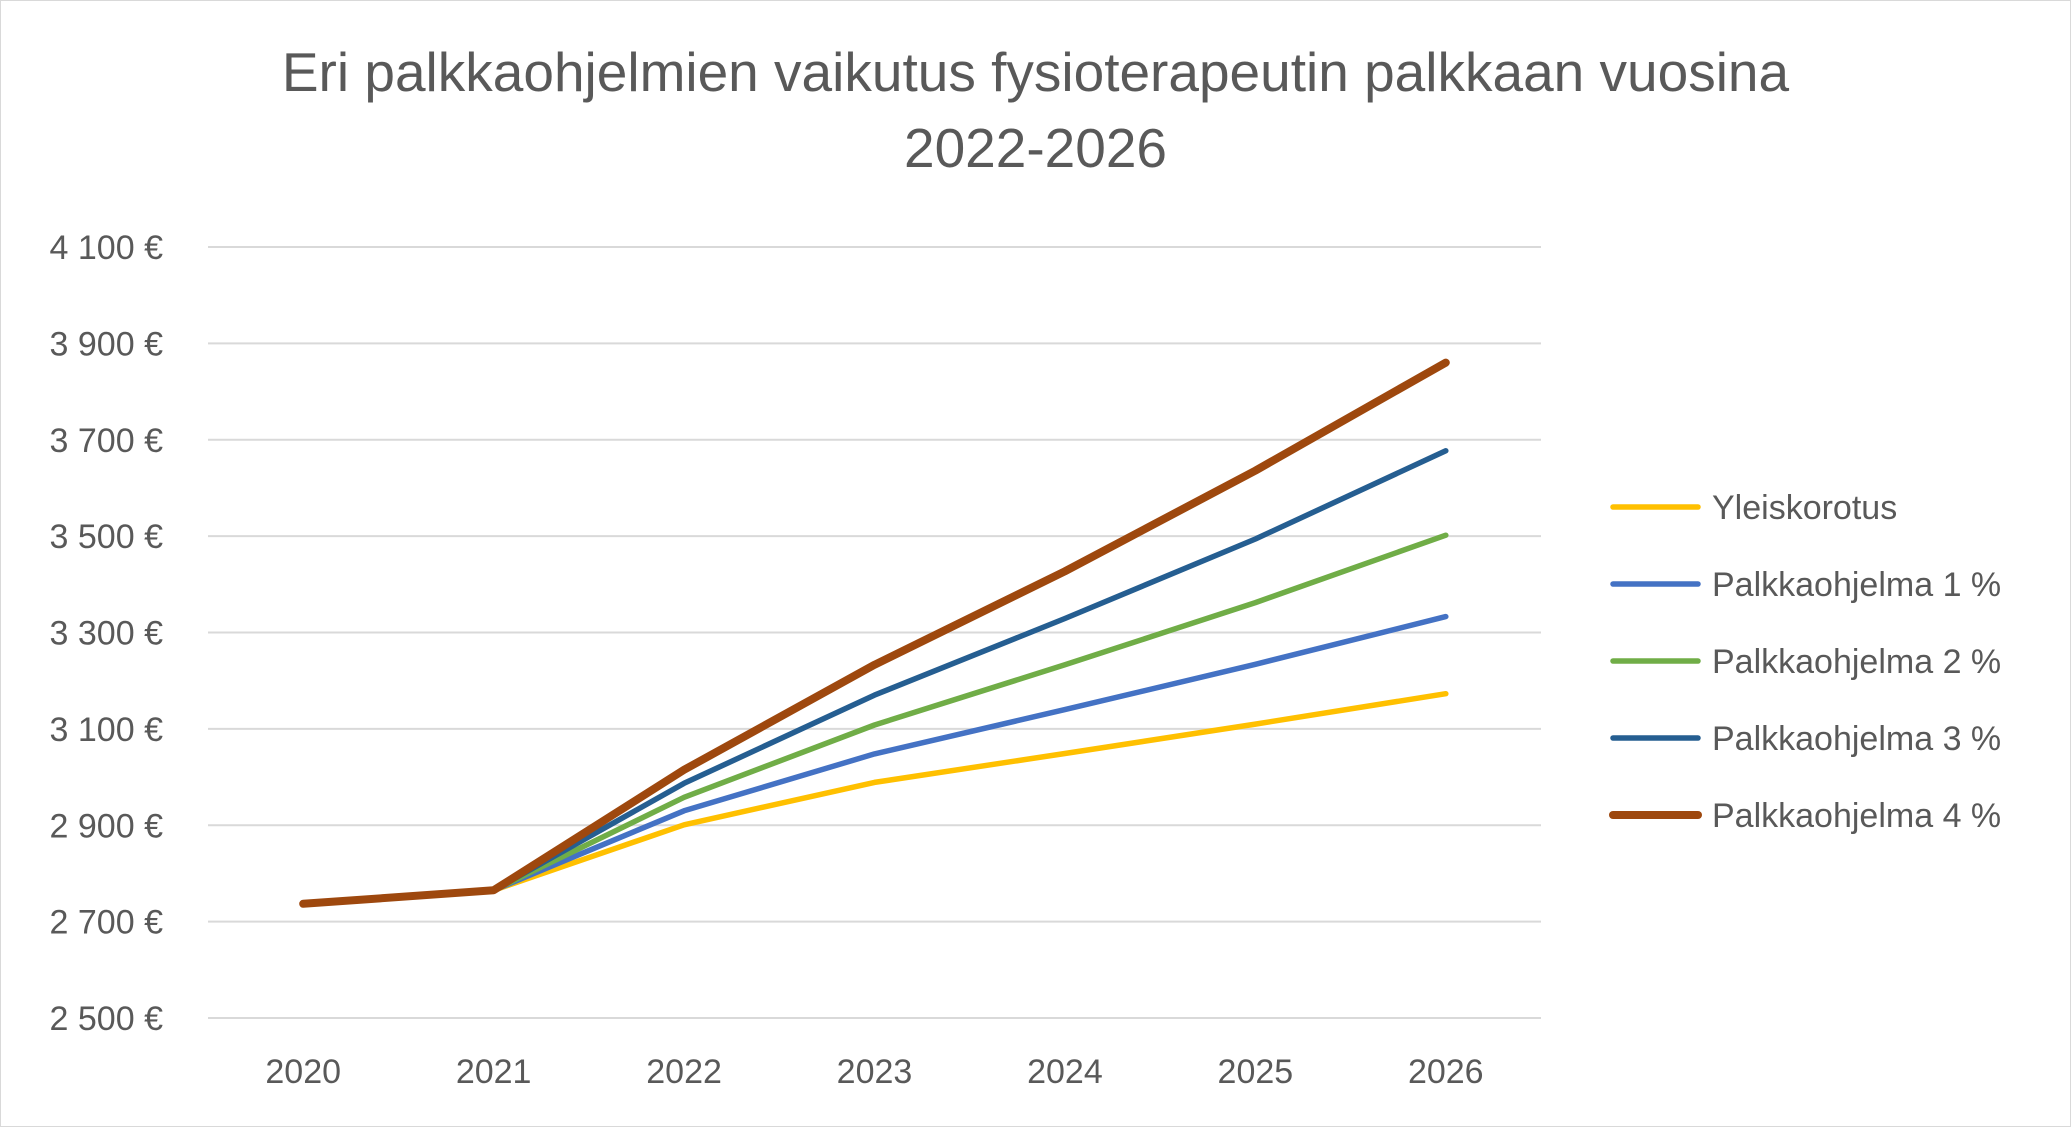 The height and width of the screenshot is (1127, 2071). Describe the element at coordinates (874, 760) in the screenshot. I see `series-line` at that location.